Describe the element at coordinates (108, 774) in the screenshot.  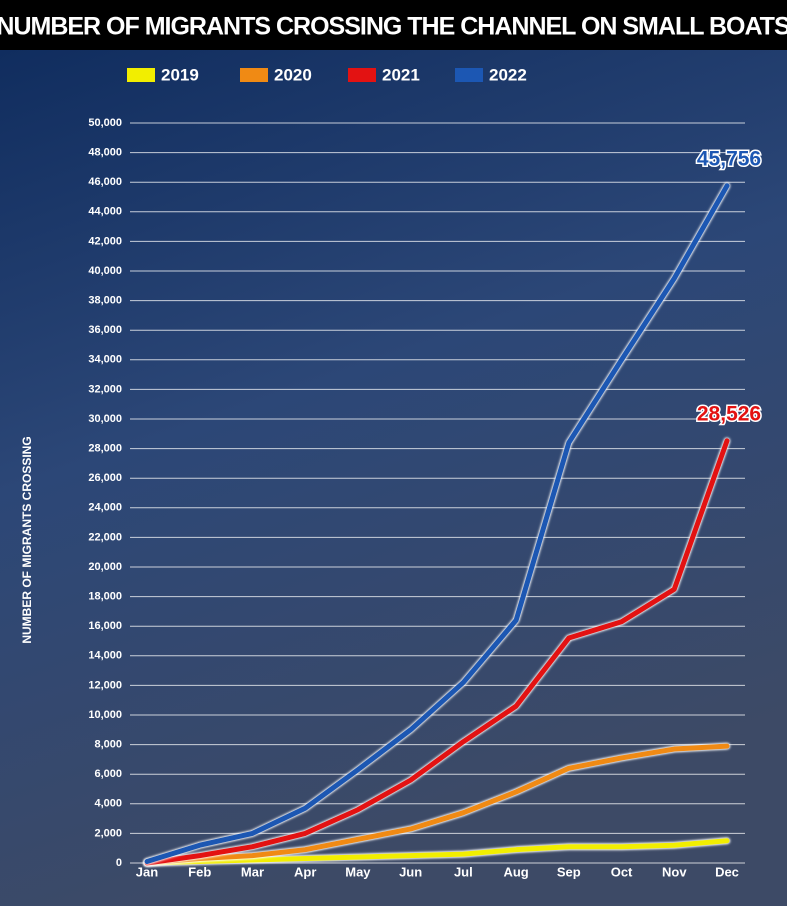
I see `y-tick-label: 6,000` at that location.